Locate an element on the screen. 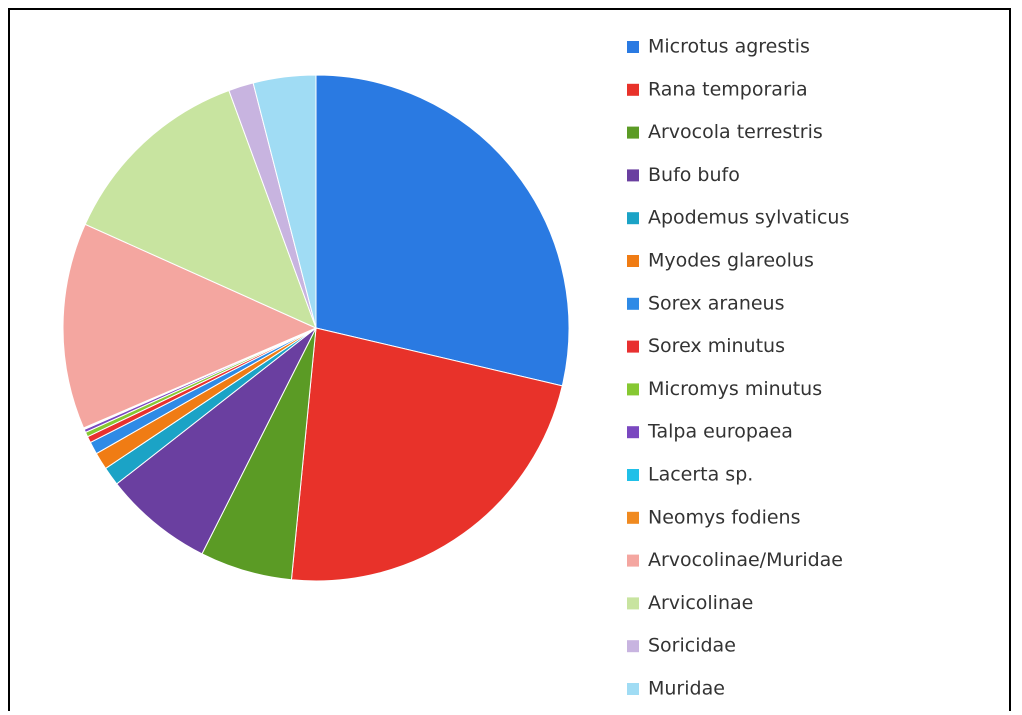  legend-label: Soricidae is located at coordinates (692, 646).